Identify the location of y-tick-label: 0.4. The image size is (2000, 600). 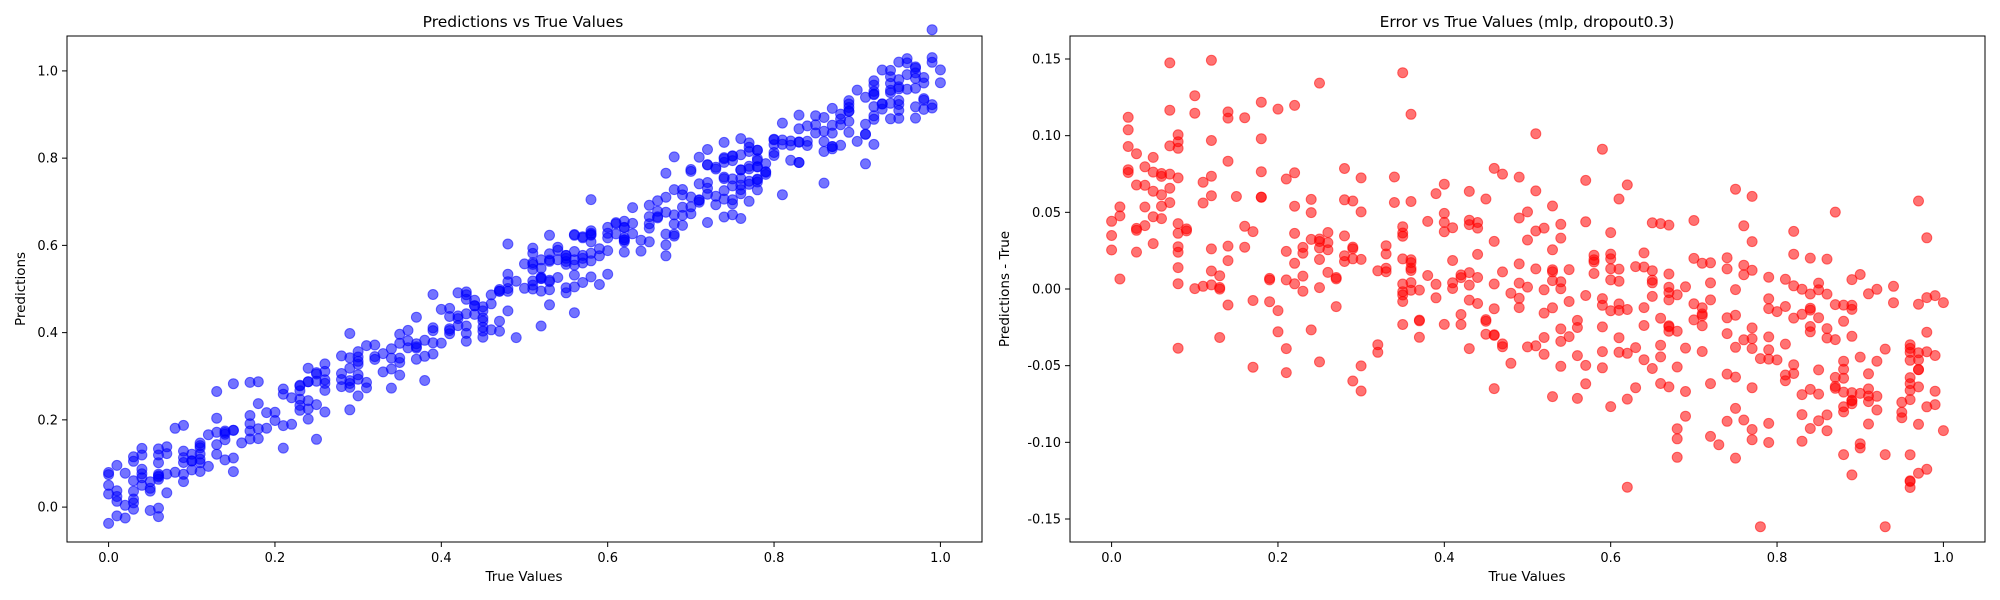
(47, 333).